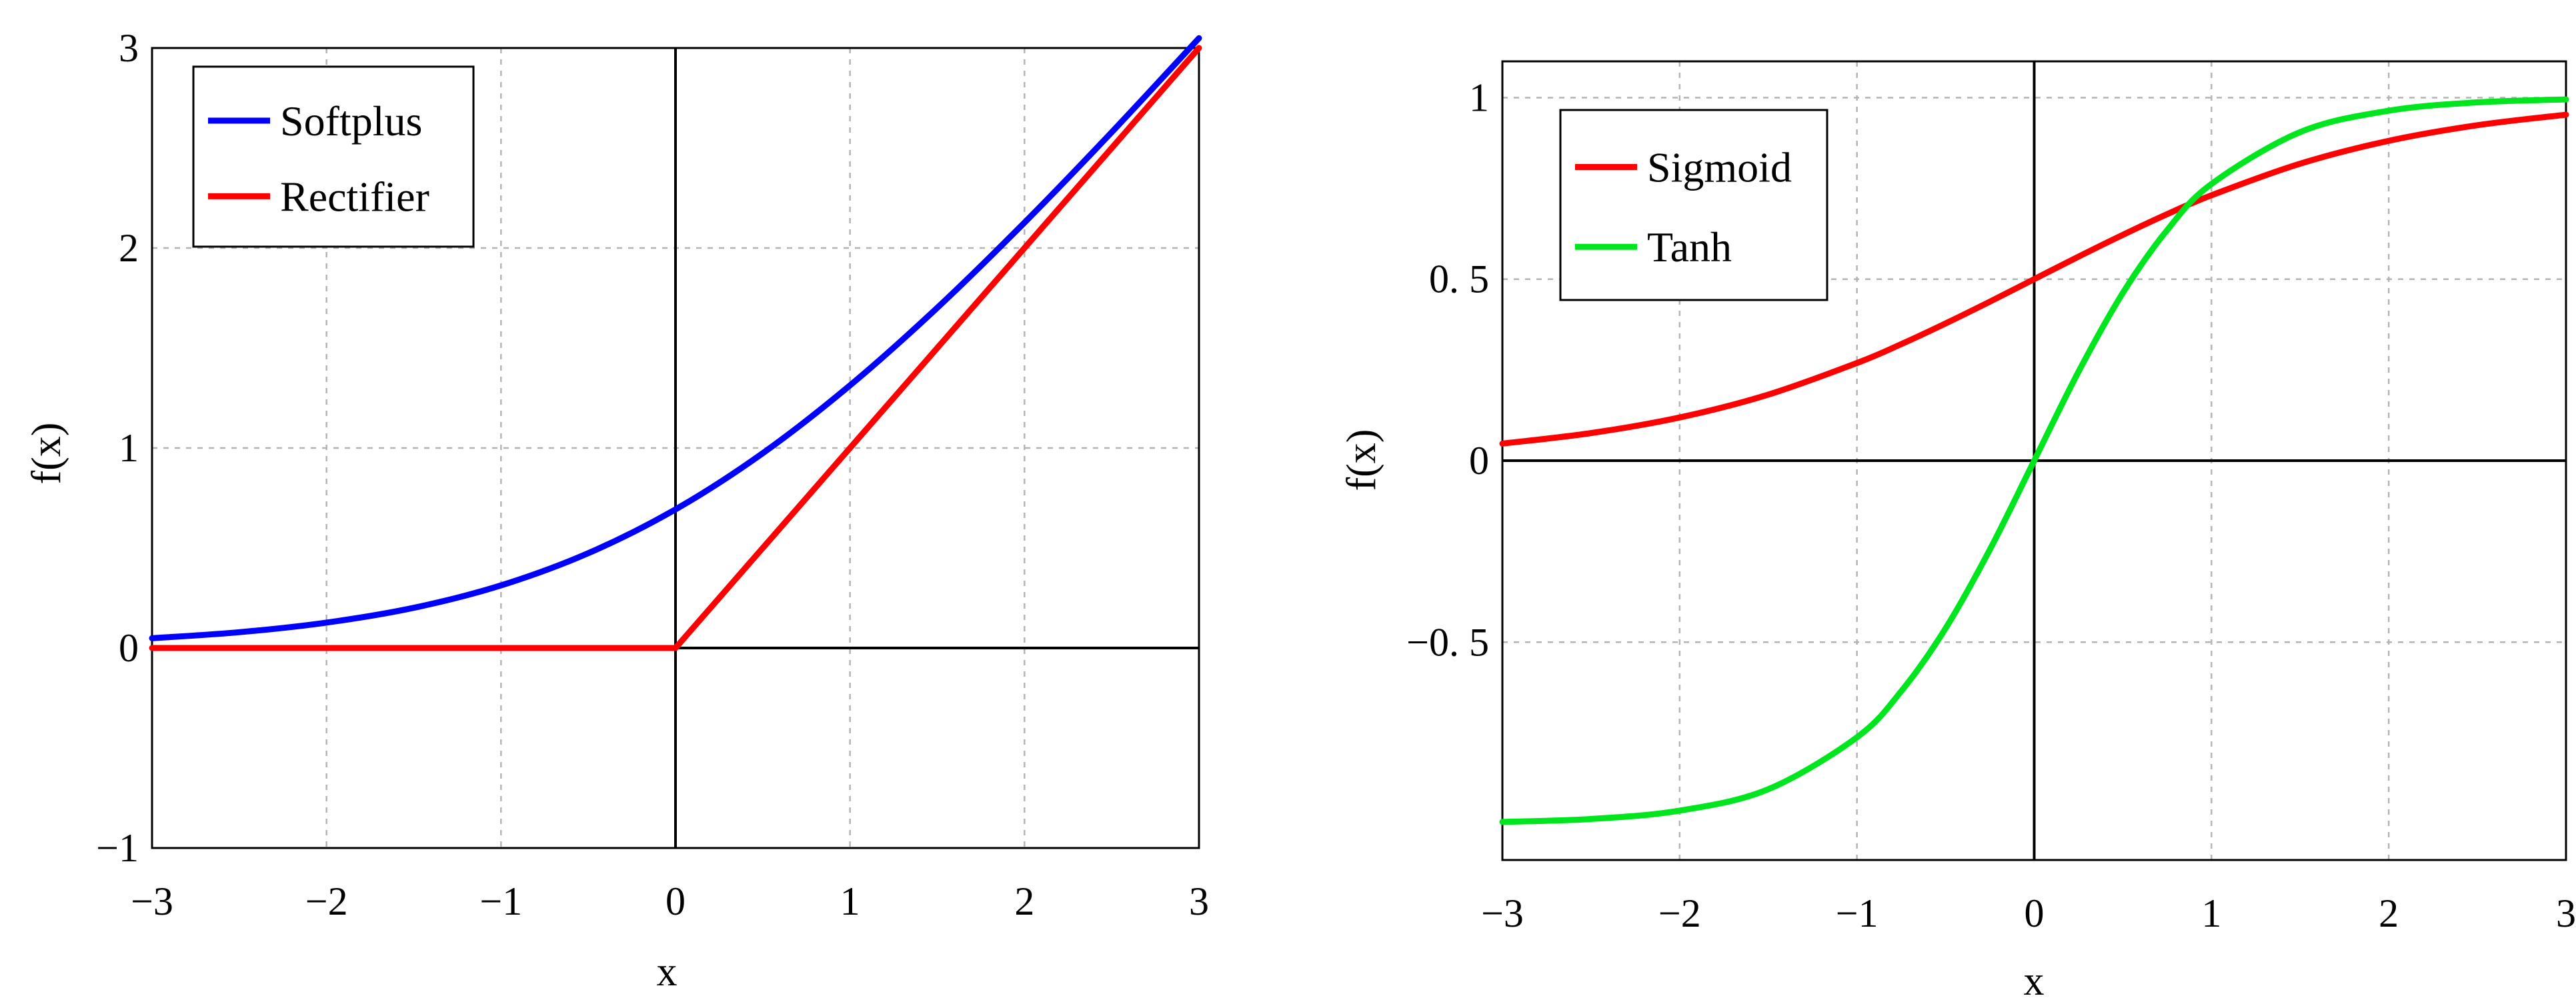 The image size is (2576, 1000). I want to click on legend-entry: Rectifier, so click(354, 196).